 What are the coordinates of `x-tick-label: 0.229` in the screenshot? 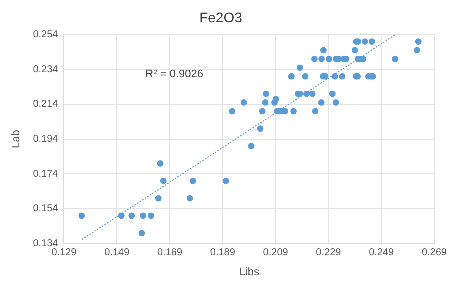 It's located at (329, 253).